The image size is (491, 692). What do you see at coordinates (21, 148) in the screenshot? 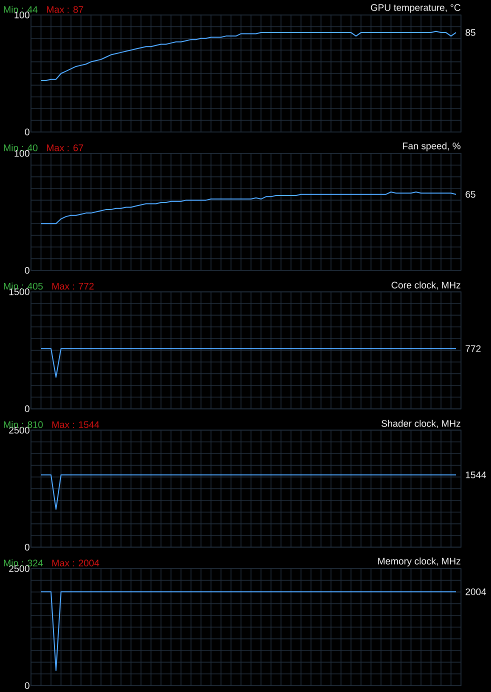
I see `text: Min : 40` at bounding box center [21, 148].